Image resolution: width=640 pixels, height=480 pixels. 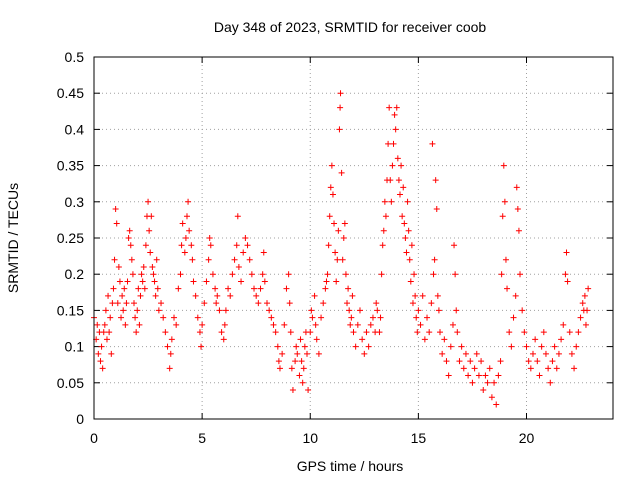 I want to click on x-tick-label: 5, so click(x=202, y=438).